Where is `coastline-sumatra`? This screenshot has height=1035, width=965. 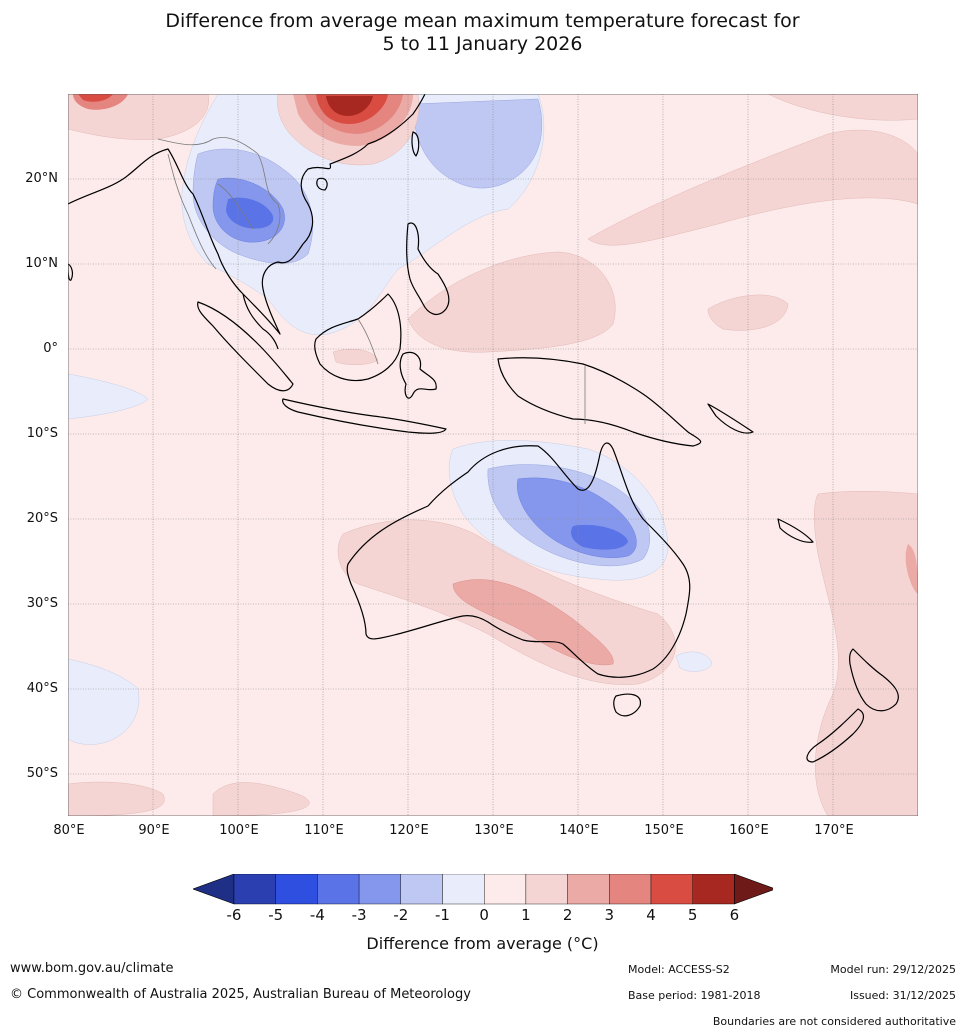
coastline-sumatra is located at coordinates (245, 346).